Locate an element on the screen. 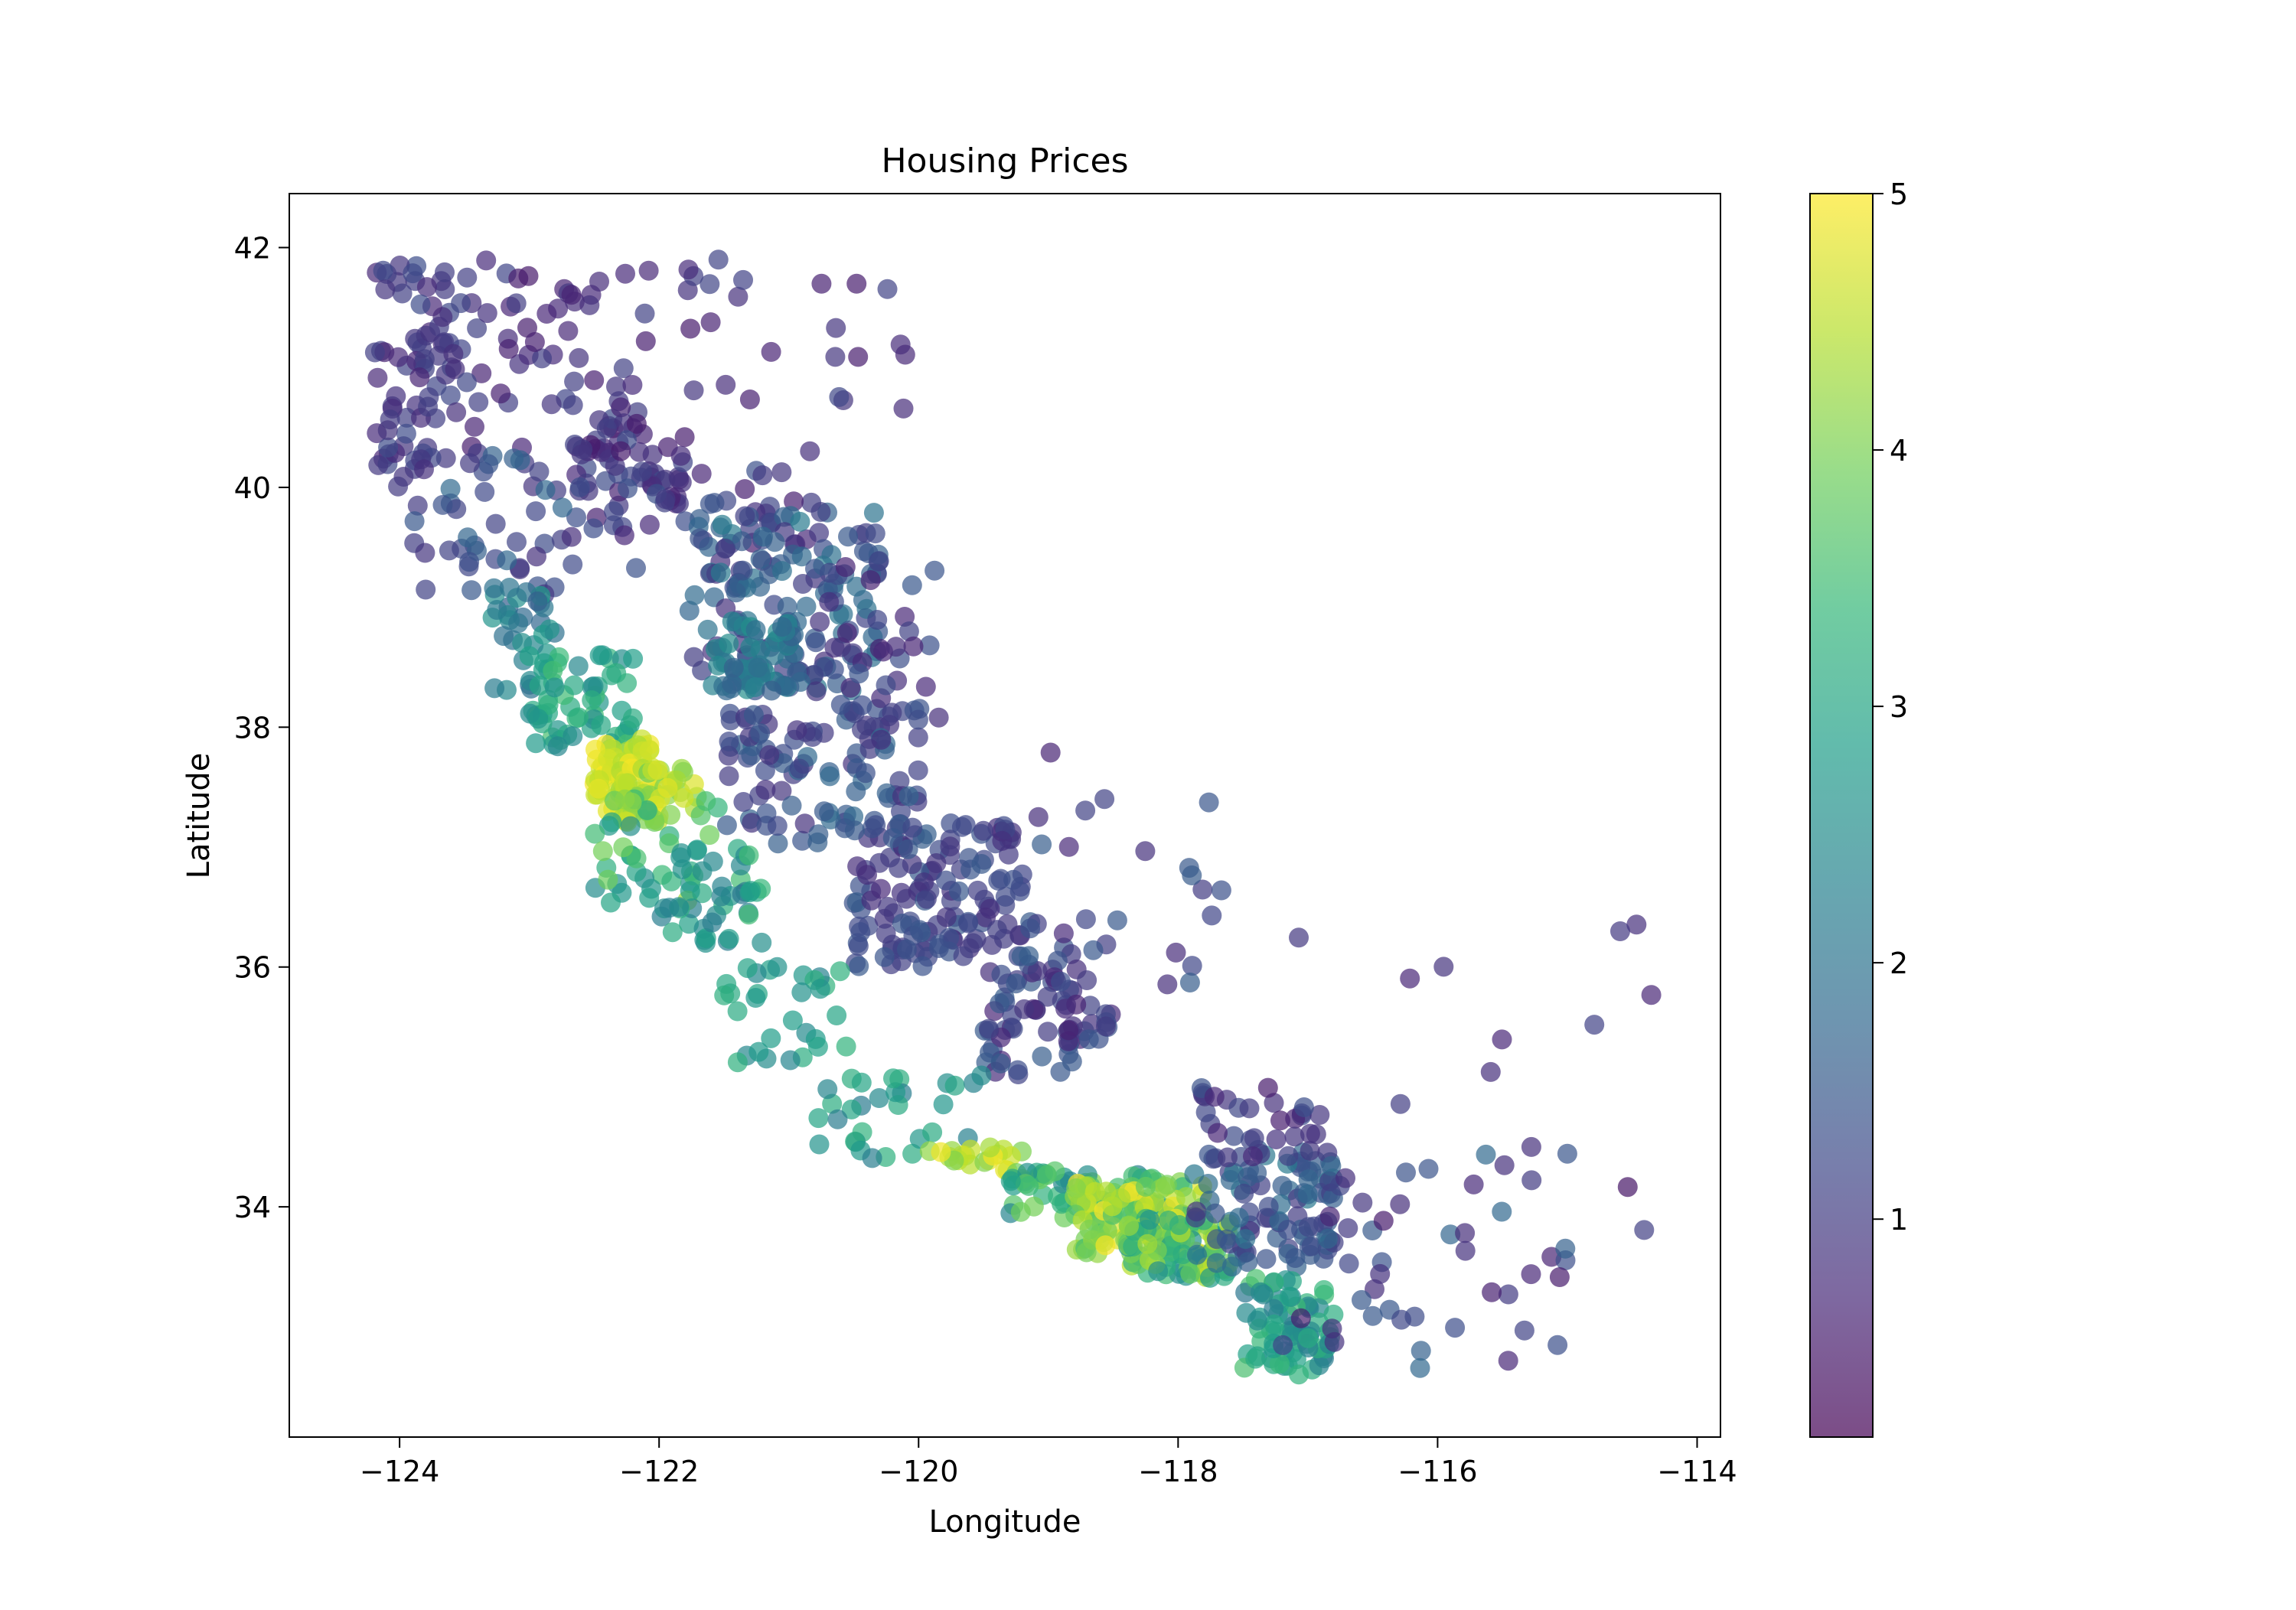 The width and height of the screenshot is (2296, 1610). x-tick-label: −120 is located at coordinates (918, 1472).